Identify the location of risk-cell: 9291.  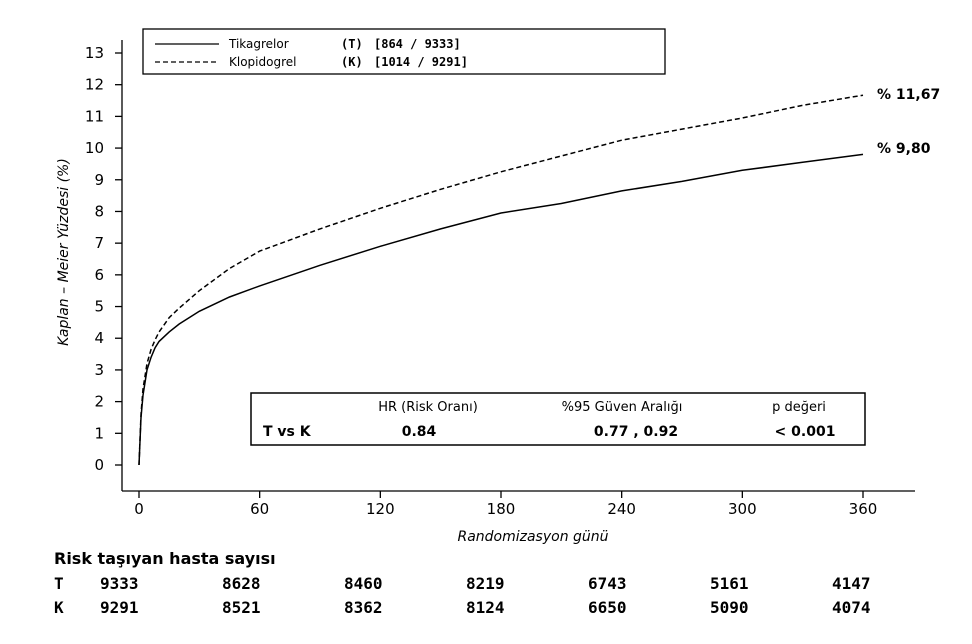
(119, 607).